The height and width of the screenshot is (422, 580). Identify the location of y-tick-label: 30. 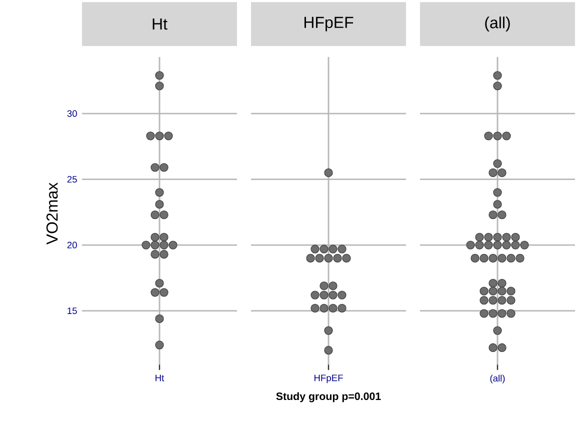
(72, 113).